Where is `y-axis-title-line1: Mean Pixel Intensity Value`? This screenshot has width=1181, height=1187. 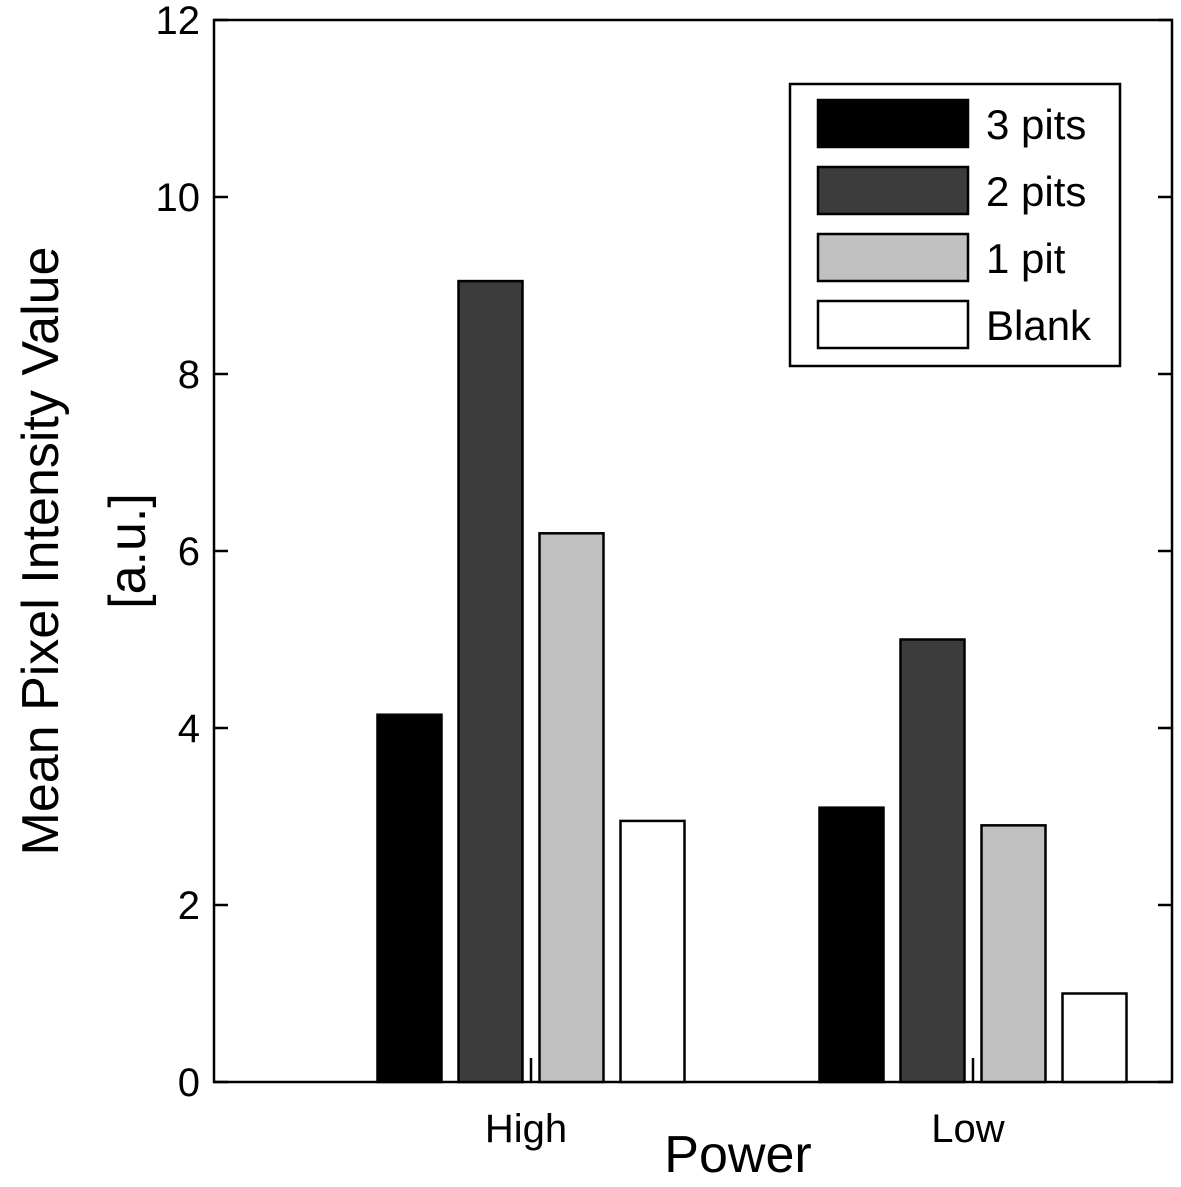 y-axis-title-line1: Mean Pixel Intensity Value is located at coordinates (41, 551).